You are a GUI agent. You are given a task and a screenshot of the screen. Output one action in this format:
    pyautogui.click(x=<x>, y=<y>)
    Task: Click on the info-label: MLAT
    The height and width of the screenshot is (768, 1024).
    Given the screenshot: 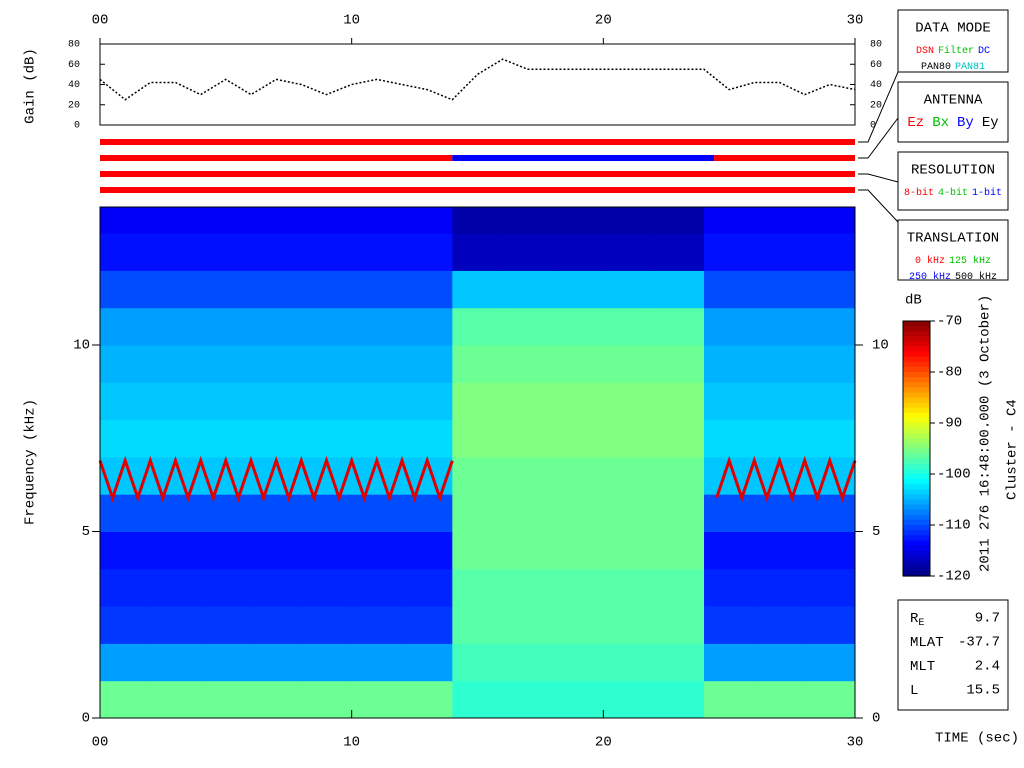 What is the action you would take?
    pyautogui.click(x=927, y=643)
    